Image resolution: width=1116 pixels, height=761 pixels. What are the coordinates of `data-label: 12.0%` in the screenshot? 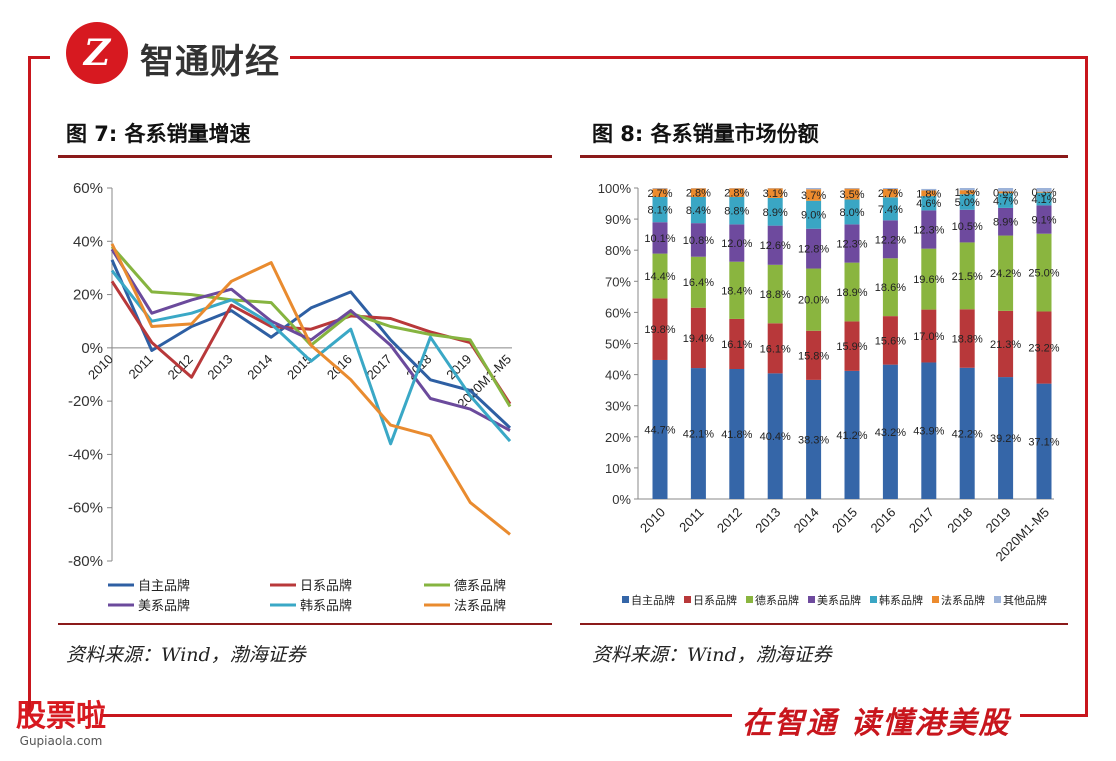 It's located at (736, 244).